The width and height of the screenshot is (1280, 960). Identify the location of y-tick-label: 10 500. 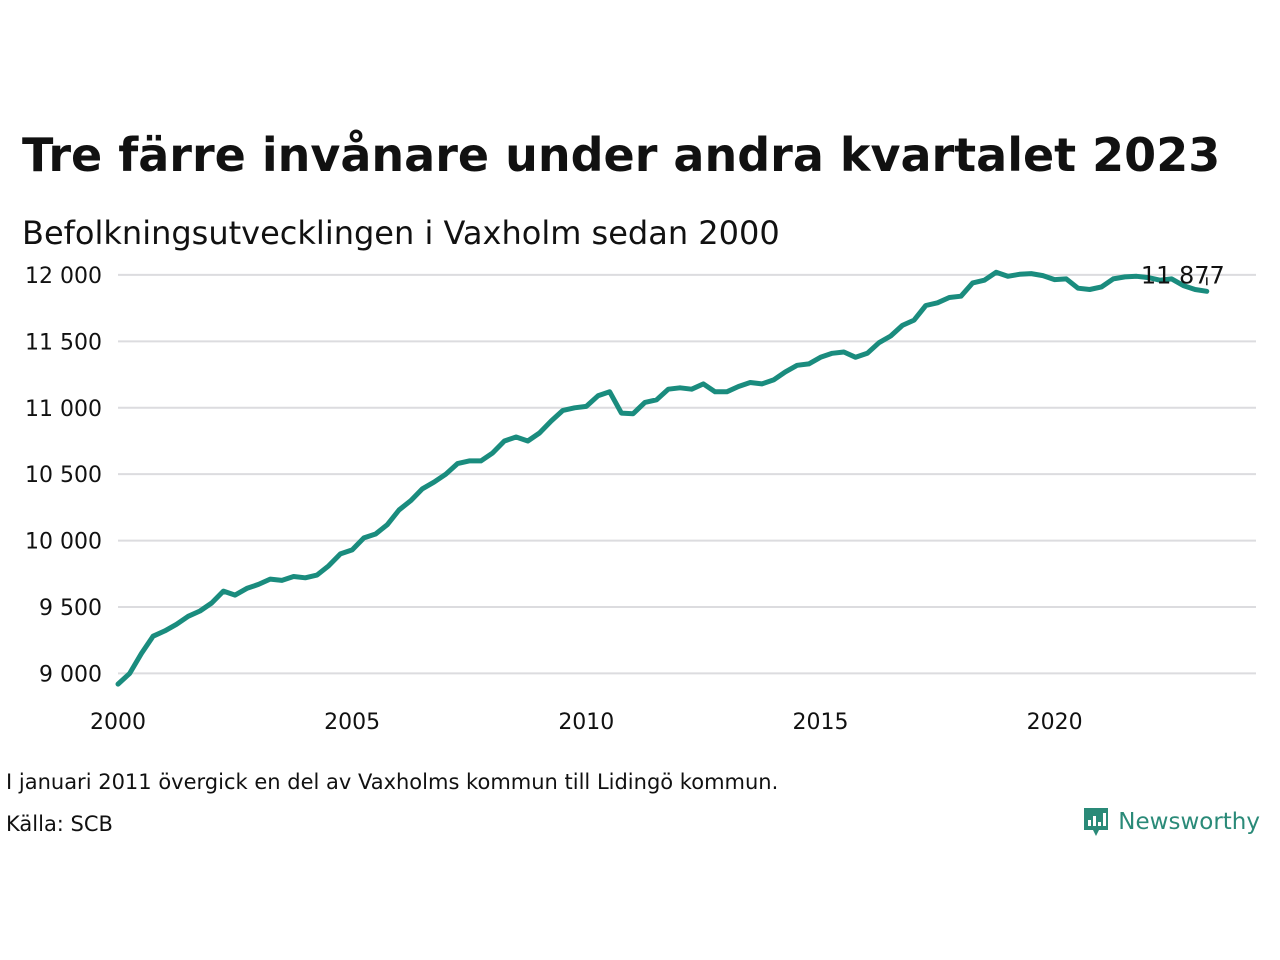
(63, 475).